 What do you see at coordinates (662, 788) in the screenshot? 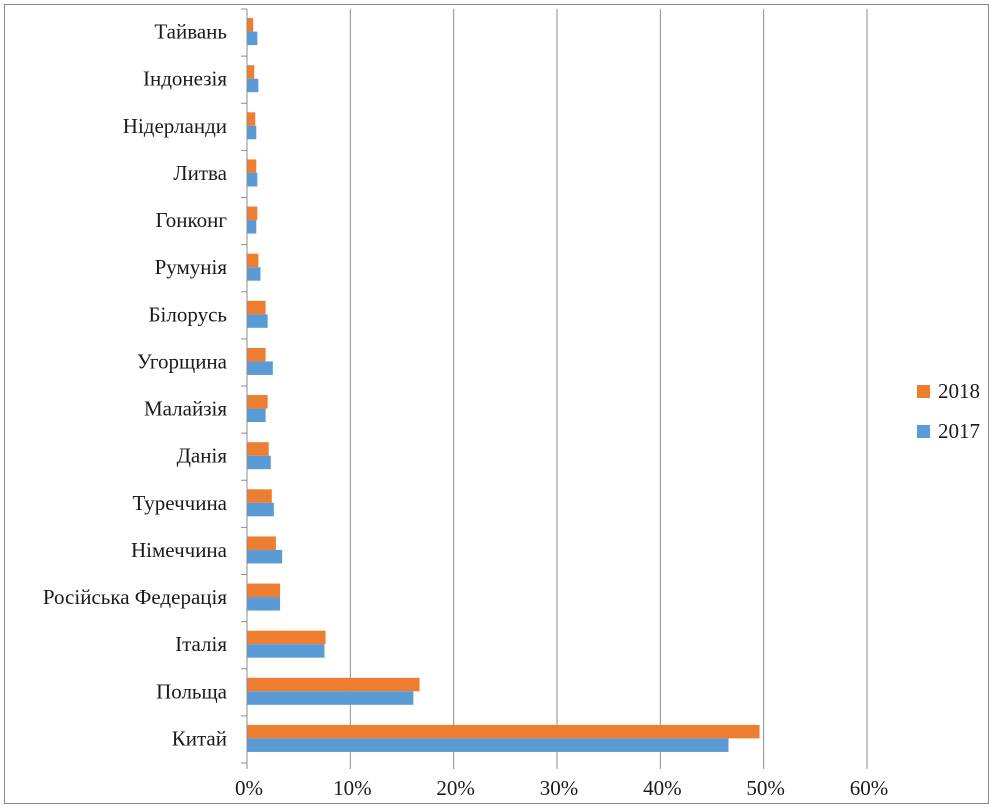
I see `x-tick-label: 40%` at bounding box center [662, 788].